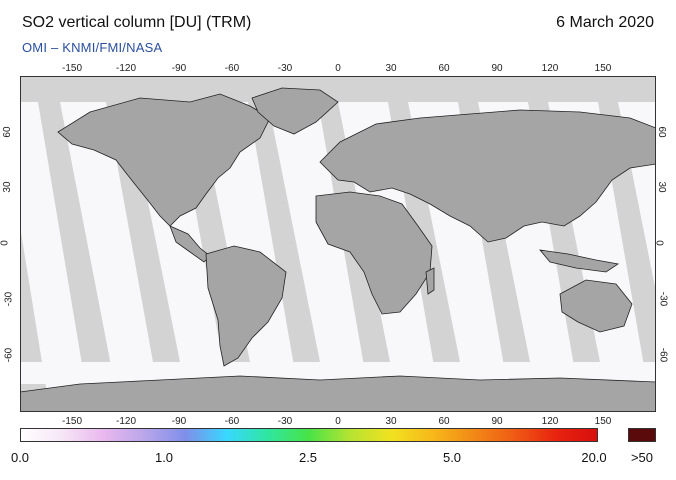 The width and height of the screenshot is (676, 480). Describe the element at coordinates (391, 421) in the screenshot. I see `lon-tick-bottom: 30` at that location.